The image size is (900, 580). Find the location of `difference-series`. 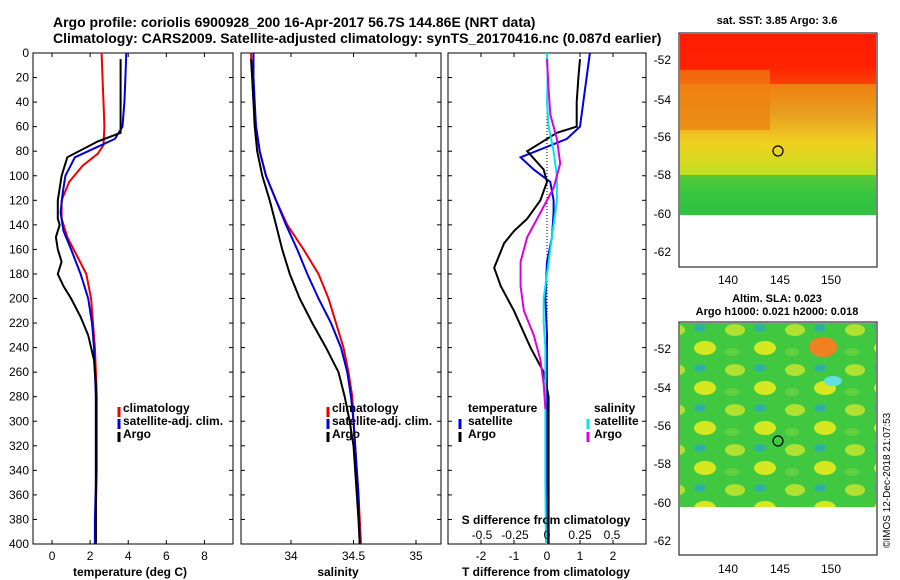

difference-series is located at coordinates (542, 298).